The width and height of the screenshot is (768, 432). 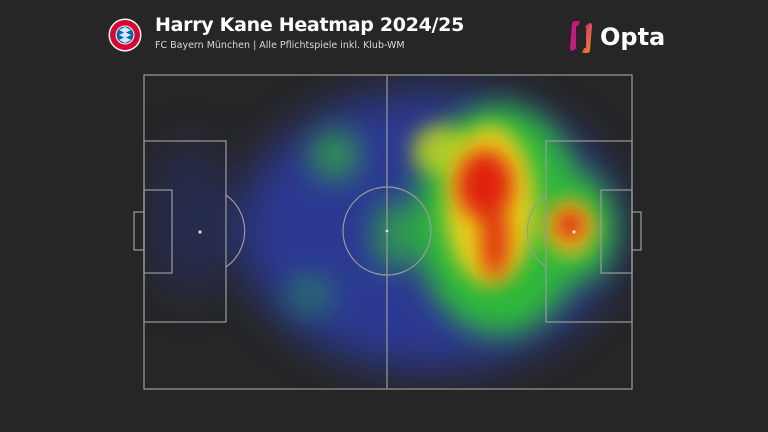 I want to click on left-penalty-arc, so click(x=235, y=231).